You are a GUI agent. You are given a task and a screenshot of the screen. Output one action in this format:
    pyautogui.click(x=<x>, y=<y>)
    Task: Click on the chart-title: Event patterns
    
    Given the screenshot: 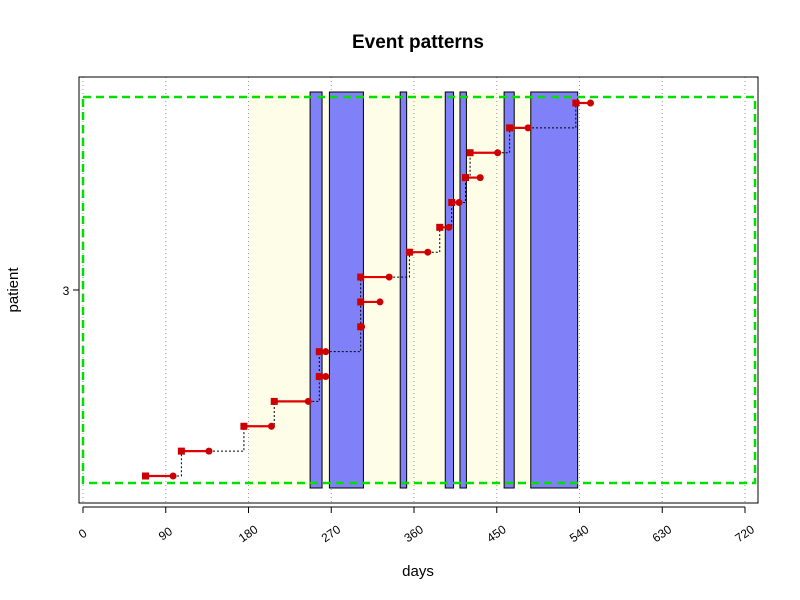 What is the action you would take?
    pyautogui.click(x=418, y=42)
    